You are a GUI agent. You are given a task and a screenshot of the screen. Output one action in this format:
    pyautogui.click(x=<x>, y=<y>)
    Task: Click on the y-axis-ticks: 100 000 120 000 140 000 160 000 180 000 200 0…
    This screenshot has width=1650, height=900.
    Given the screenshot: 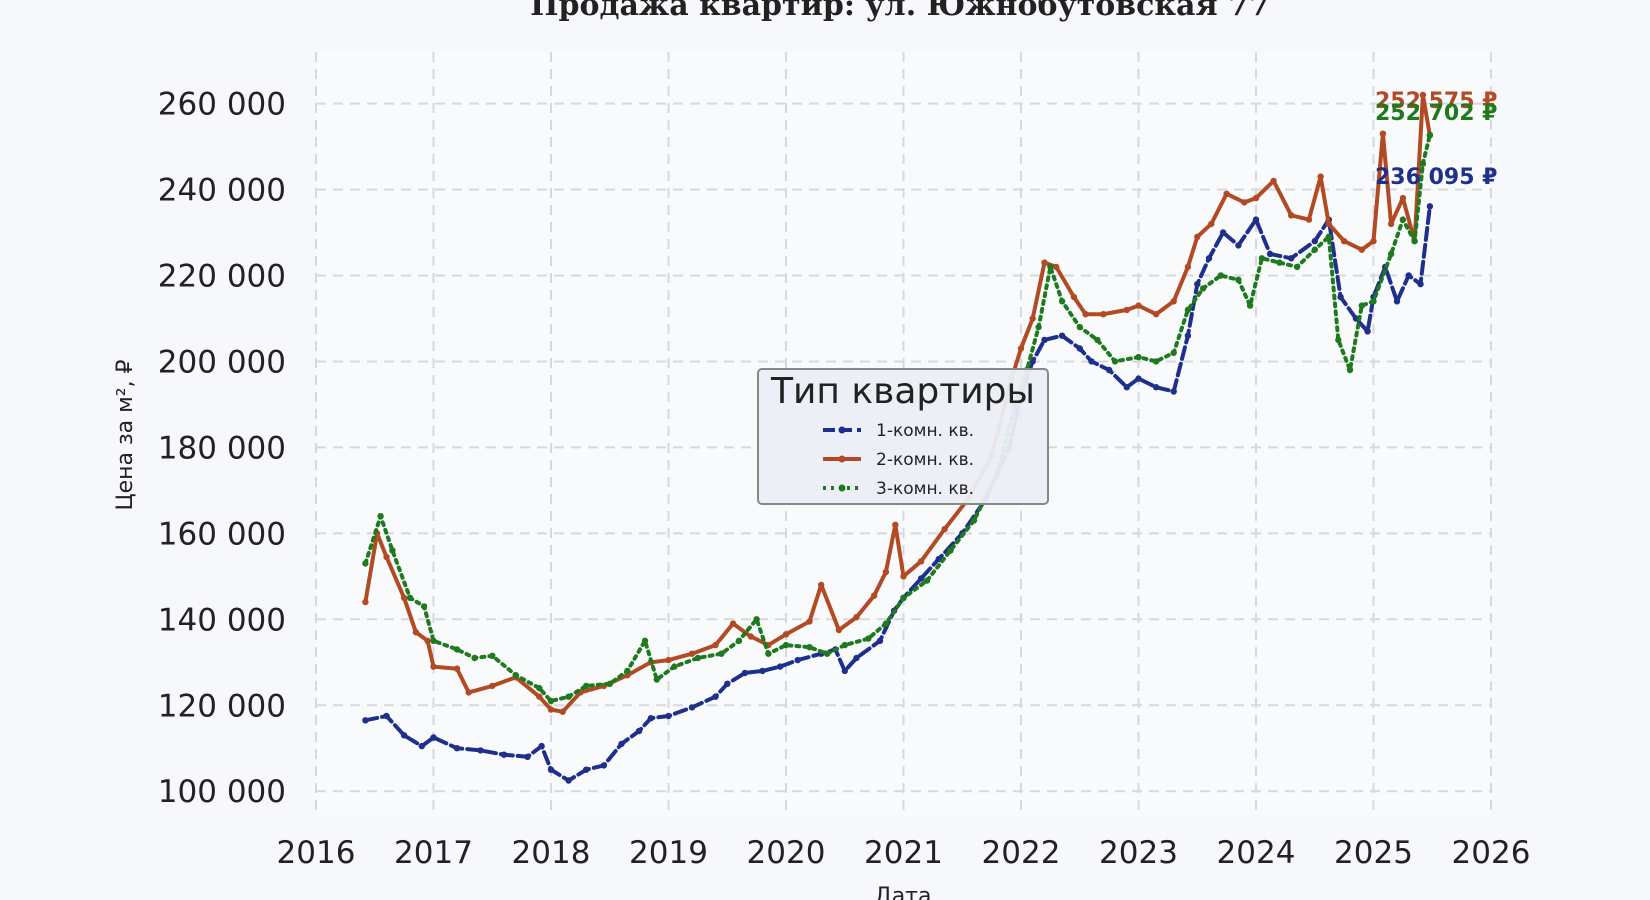 What is the action you would take?
    pyautogui.click(x=222, y=449)
    